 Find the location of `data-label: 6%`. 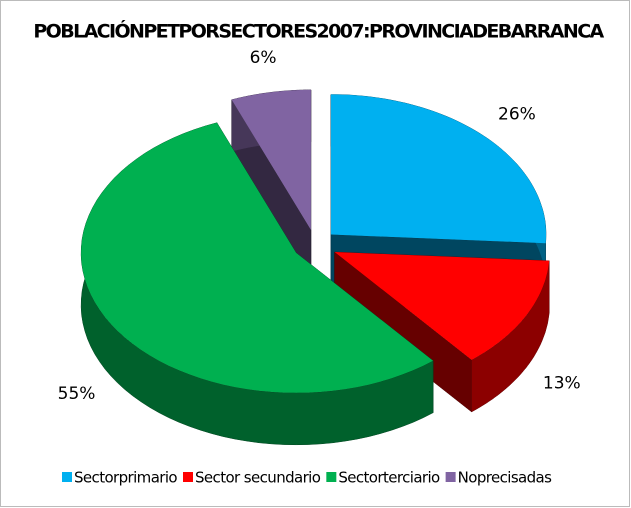

data-label: 6% is located at coordinates (263, 58).